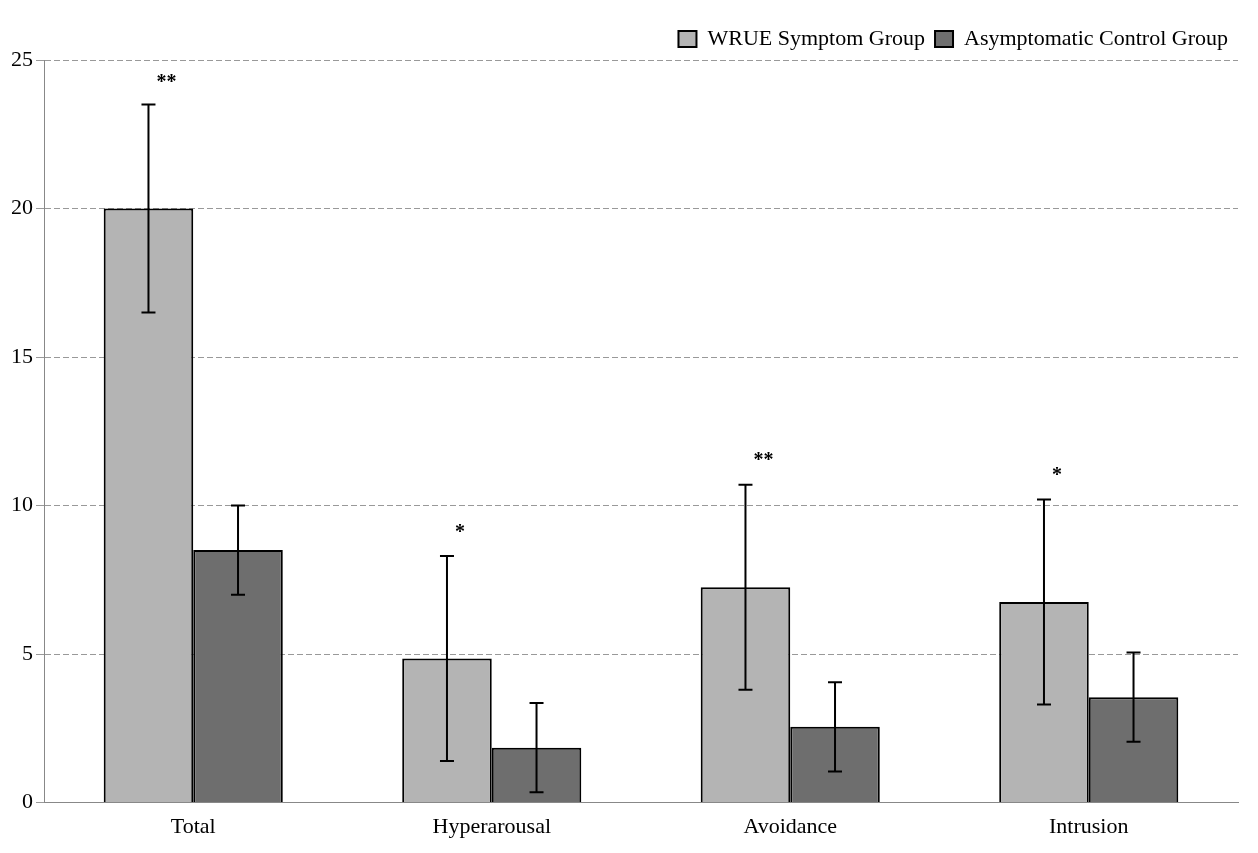  What do you see at coordinates (22, 58) in the screenshot?
I see `y-tick-label: 25` at bounding box center [22, 58].